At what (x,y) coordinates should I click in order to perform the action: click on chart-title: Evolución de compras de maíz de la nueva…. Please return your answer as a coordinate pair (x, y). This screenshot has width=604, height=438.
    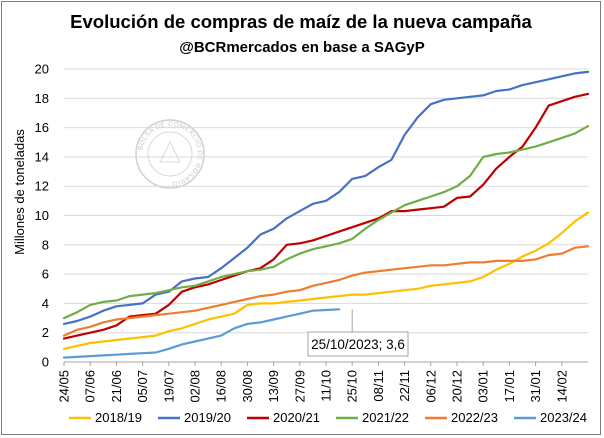
    Looking at the image, I should click on (301, 21).